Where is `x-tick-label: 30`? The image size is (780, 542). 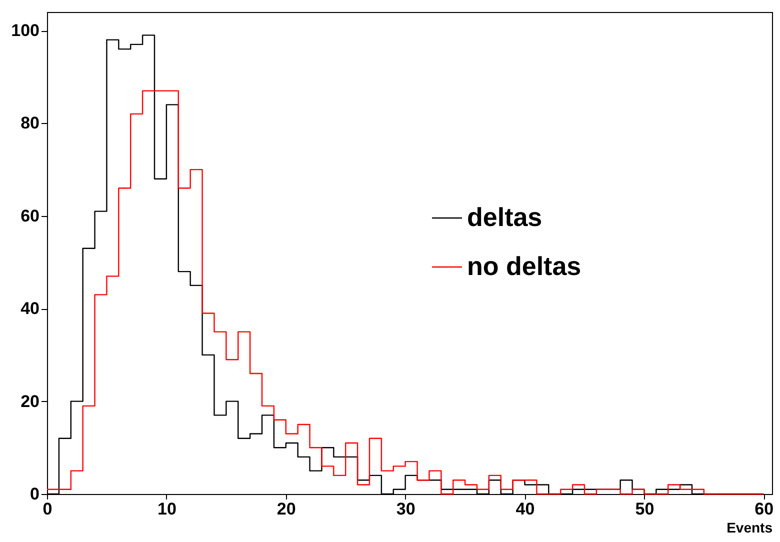 x-tick-label: 30 is located at coordinates (406, 509).